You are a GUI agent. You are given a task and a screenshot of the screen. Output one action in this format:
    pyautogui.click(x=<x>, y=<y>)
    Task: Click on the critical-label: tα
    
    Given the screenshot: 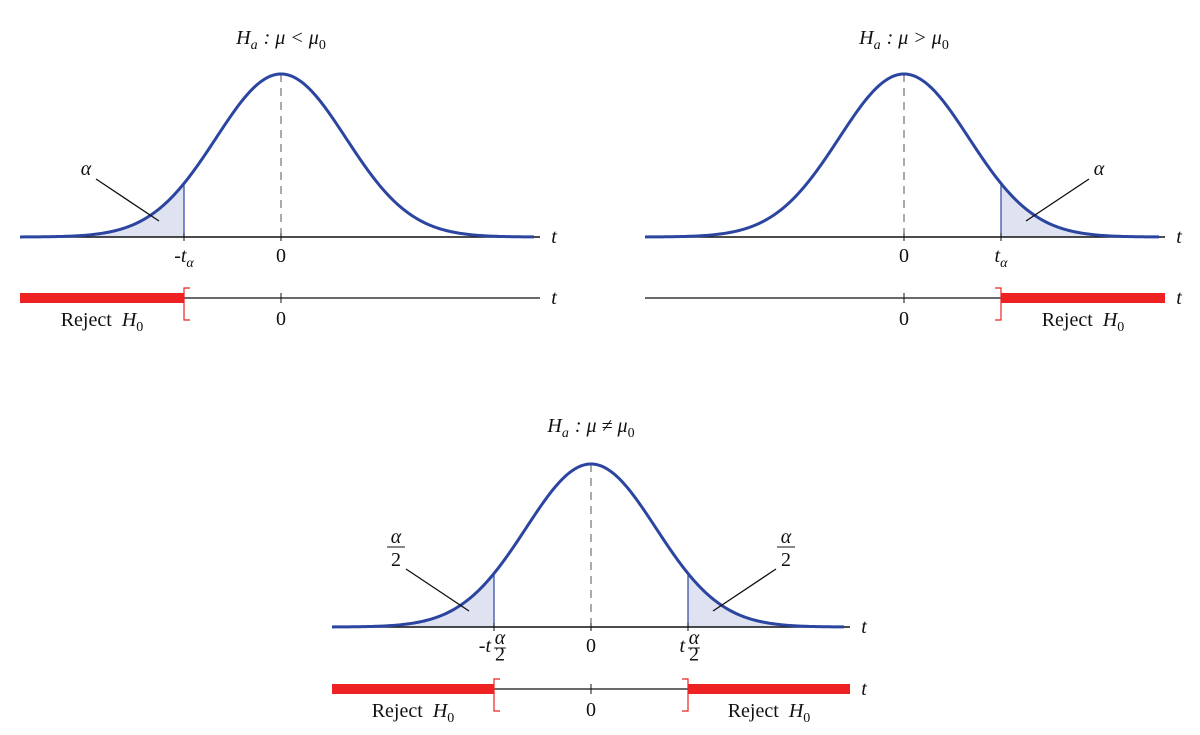 What is the action you would take?
    pyautogui.click(x=1002, y=258)
    